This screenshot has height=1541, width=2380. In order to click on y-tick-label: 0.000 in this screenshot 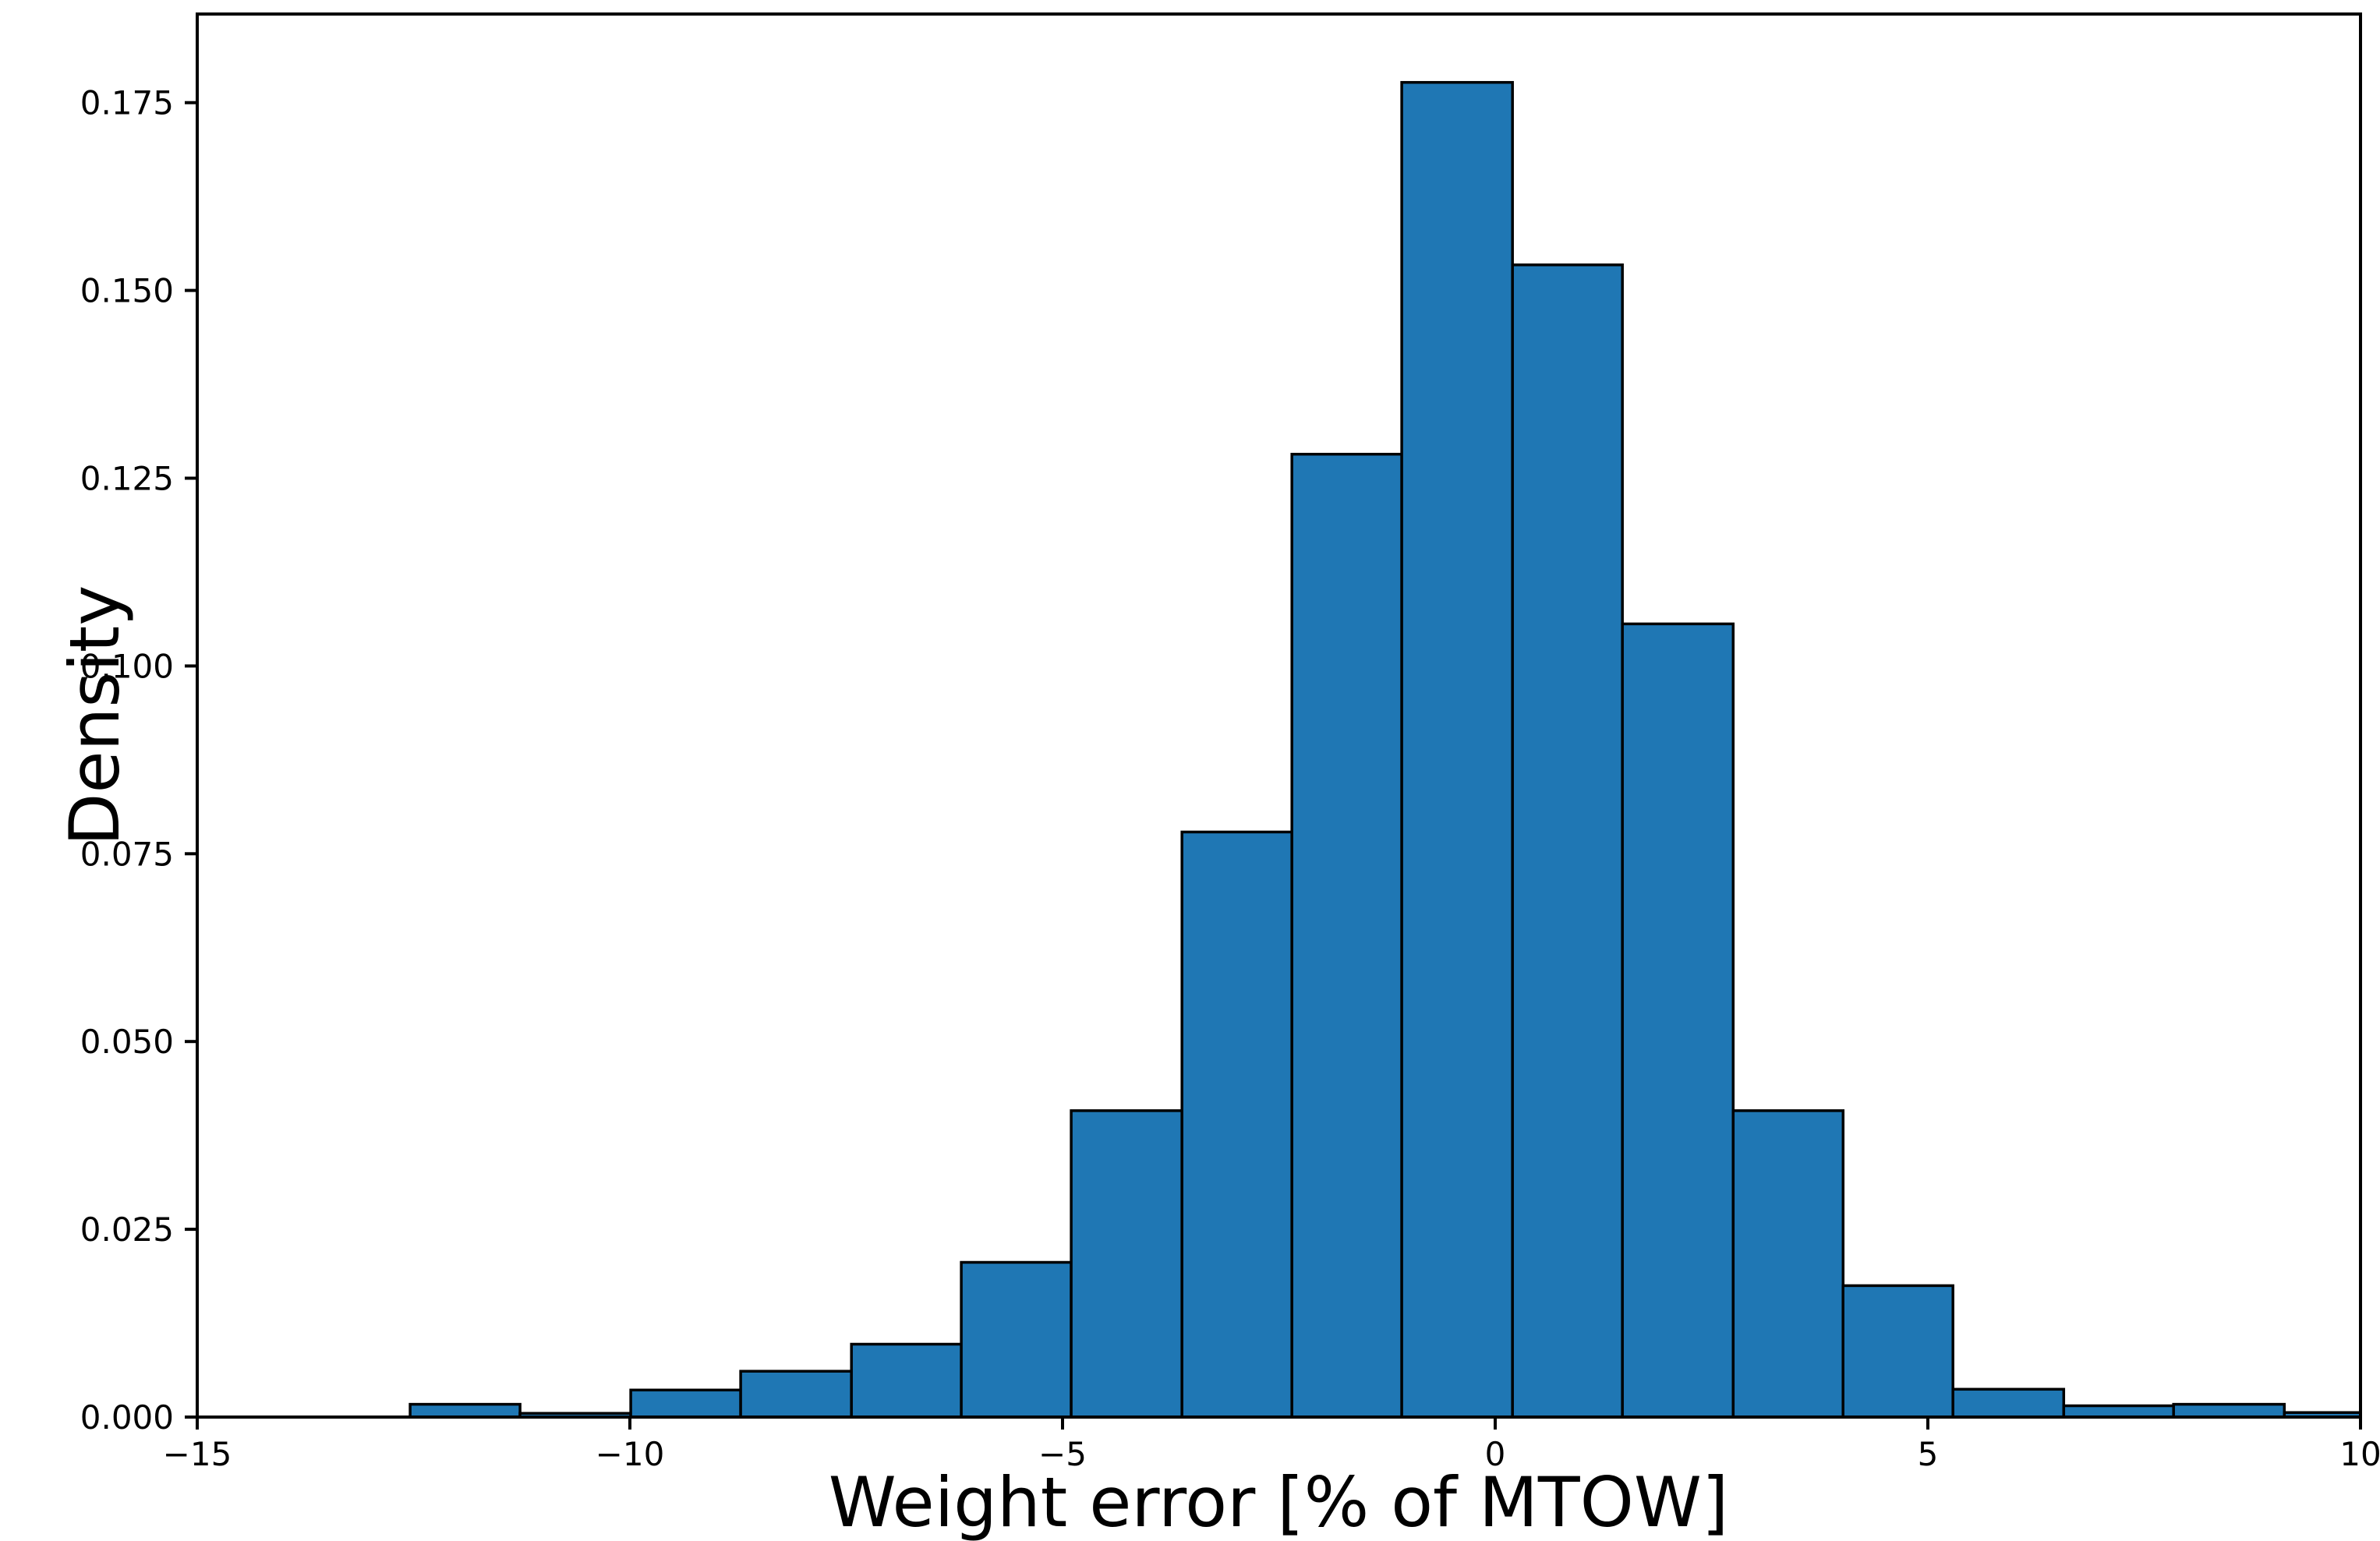, I will do `click(127, 1418)`.